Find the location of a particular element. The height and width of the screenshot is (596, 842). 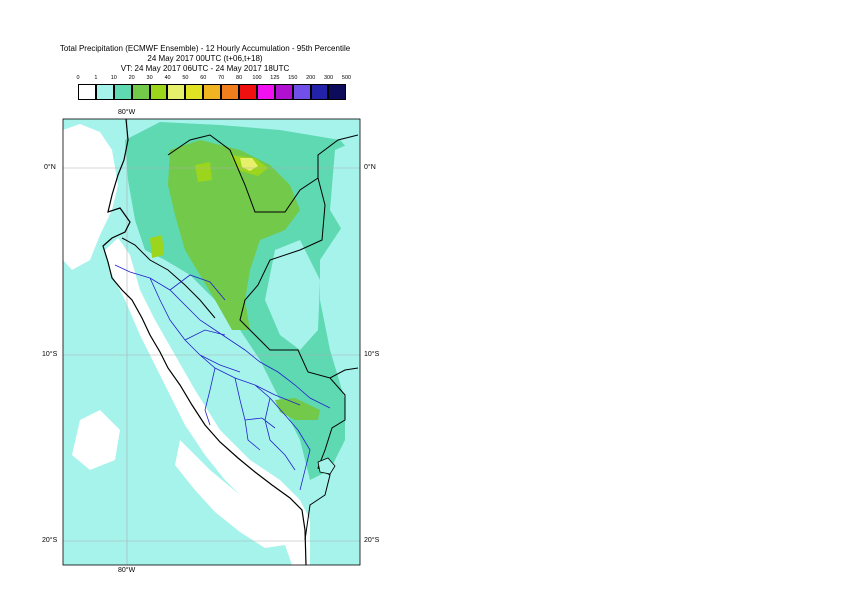

lat-label-left-20: 20°S is located at coordinates (50, 540).